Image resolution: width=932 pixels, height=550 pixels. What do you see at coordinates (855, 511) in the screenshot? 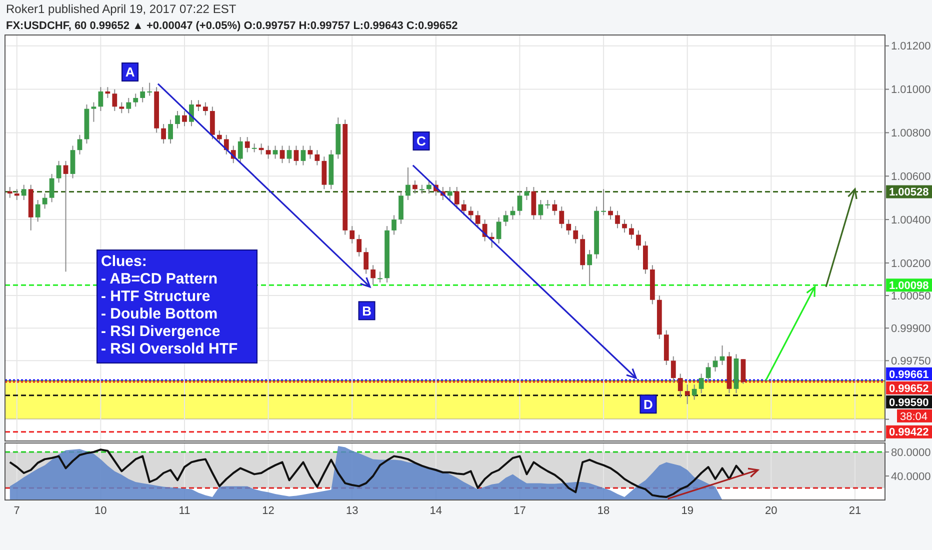
I see `x-tick-label: 21` at bounding box center [855, 511].